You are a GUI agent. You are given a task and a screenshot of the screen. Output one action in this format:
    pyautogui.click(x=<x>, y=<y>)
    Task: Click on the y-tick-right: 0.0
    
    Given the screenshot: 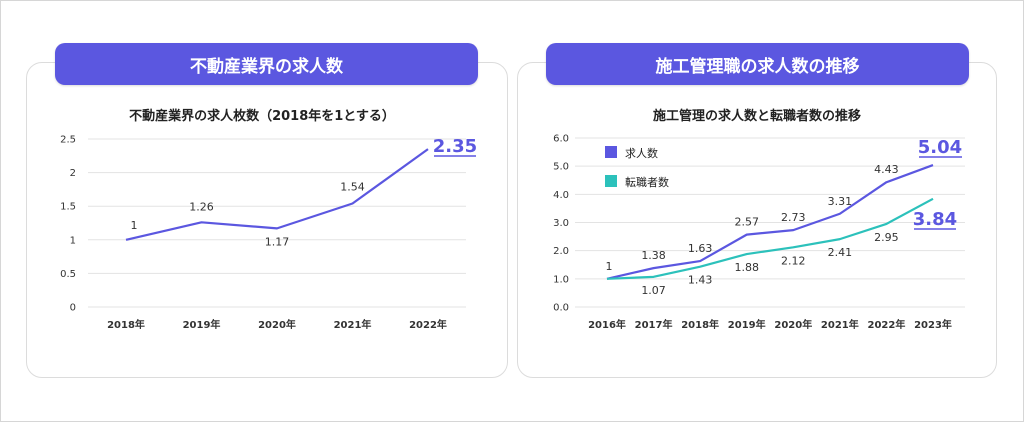 What is the action you would take?
    pyautogui.click(x=561, y=308)
    